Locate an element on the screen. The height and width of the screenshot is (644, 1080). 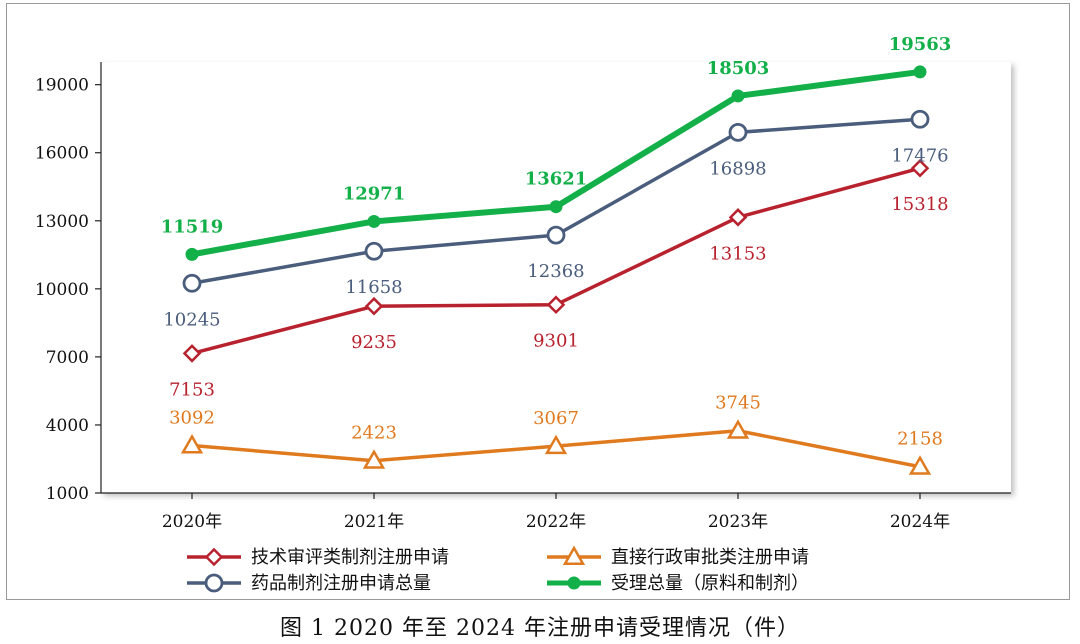
data-label-tech: 15318 is located at coordinates (919, 204).